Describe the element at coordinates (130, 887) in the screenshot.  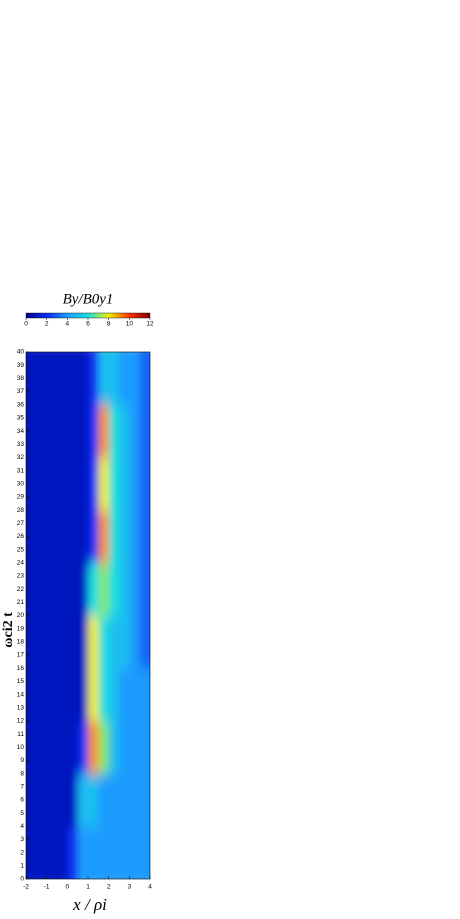
I see `x-tick-label: 3` at that location.